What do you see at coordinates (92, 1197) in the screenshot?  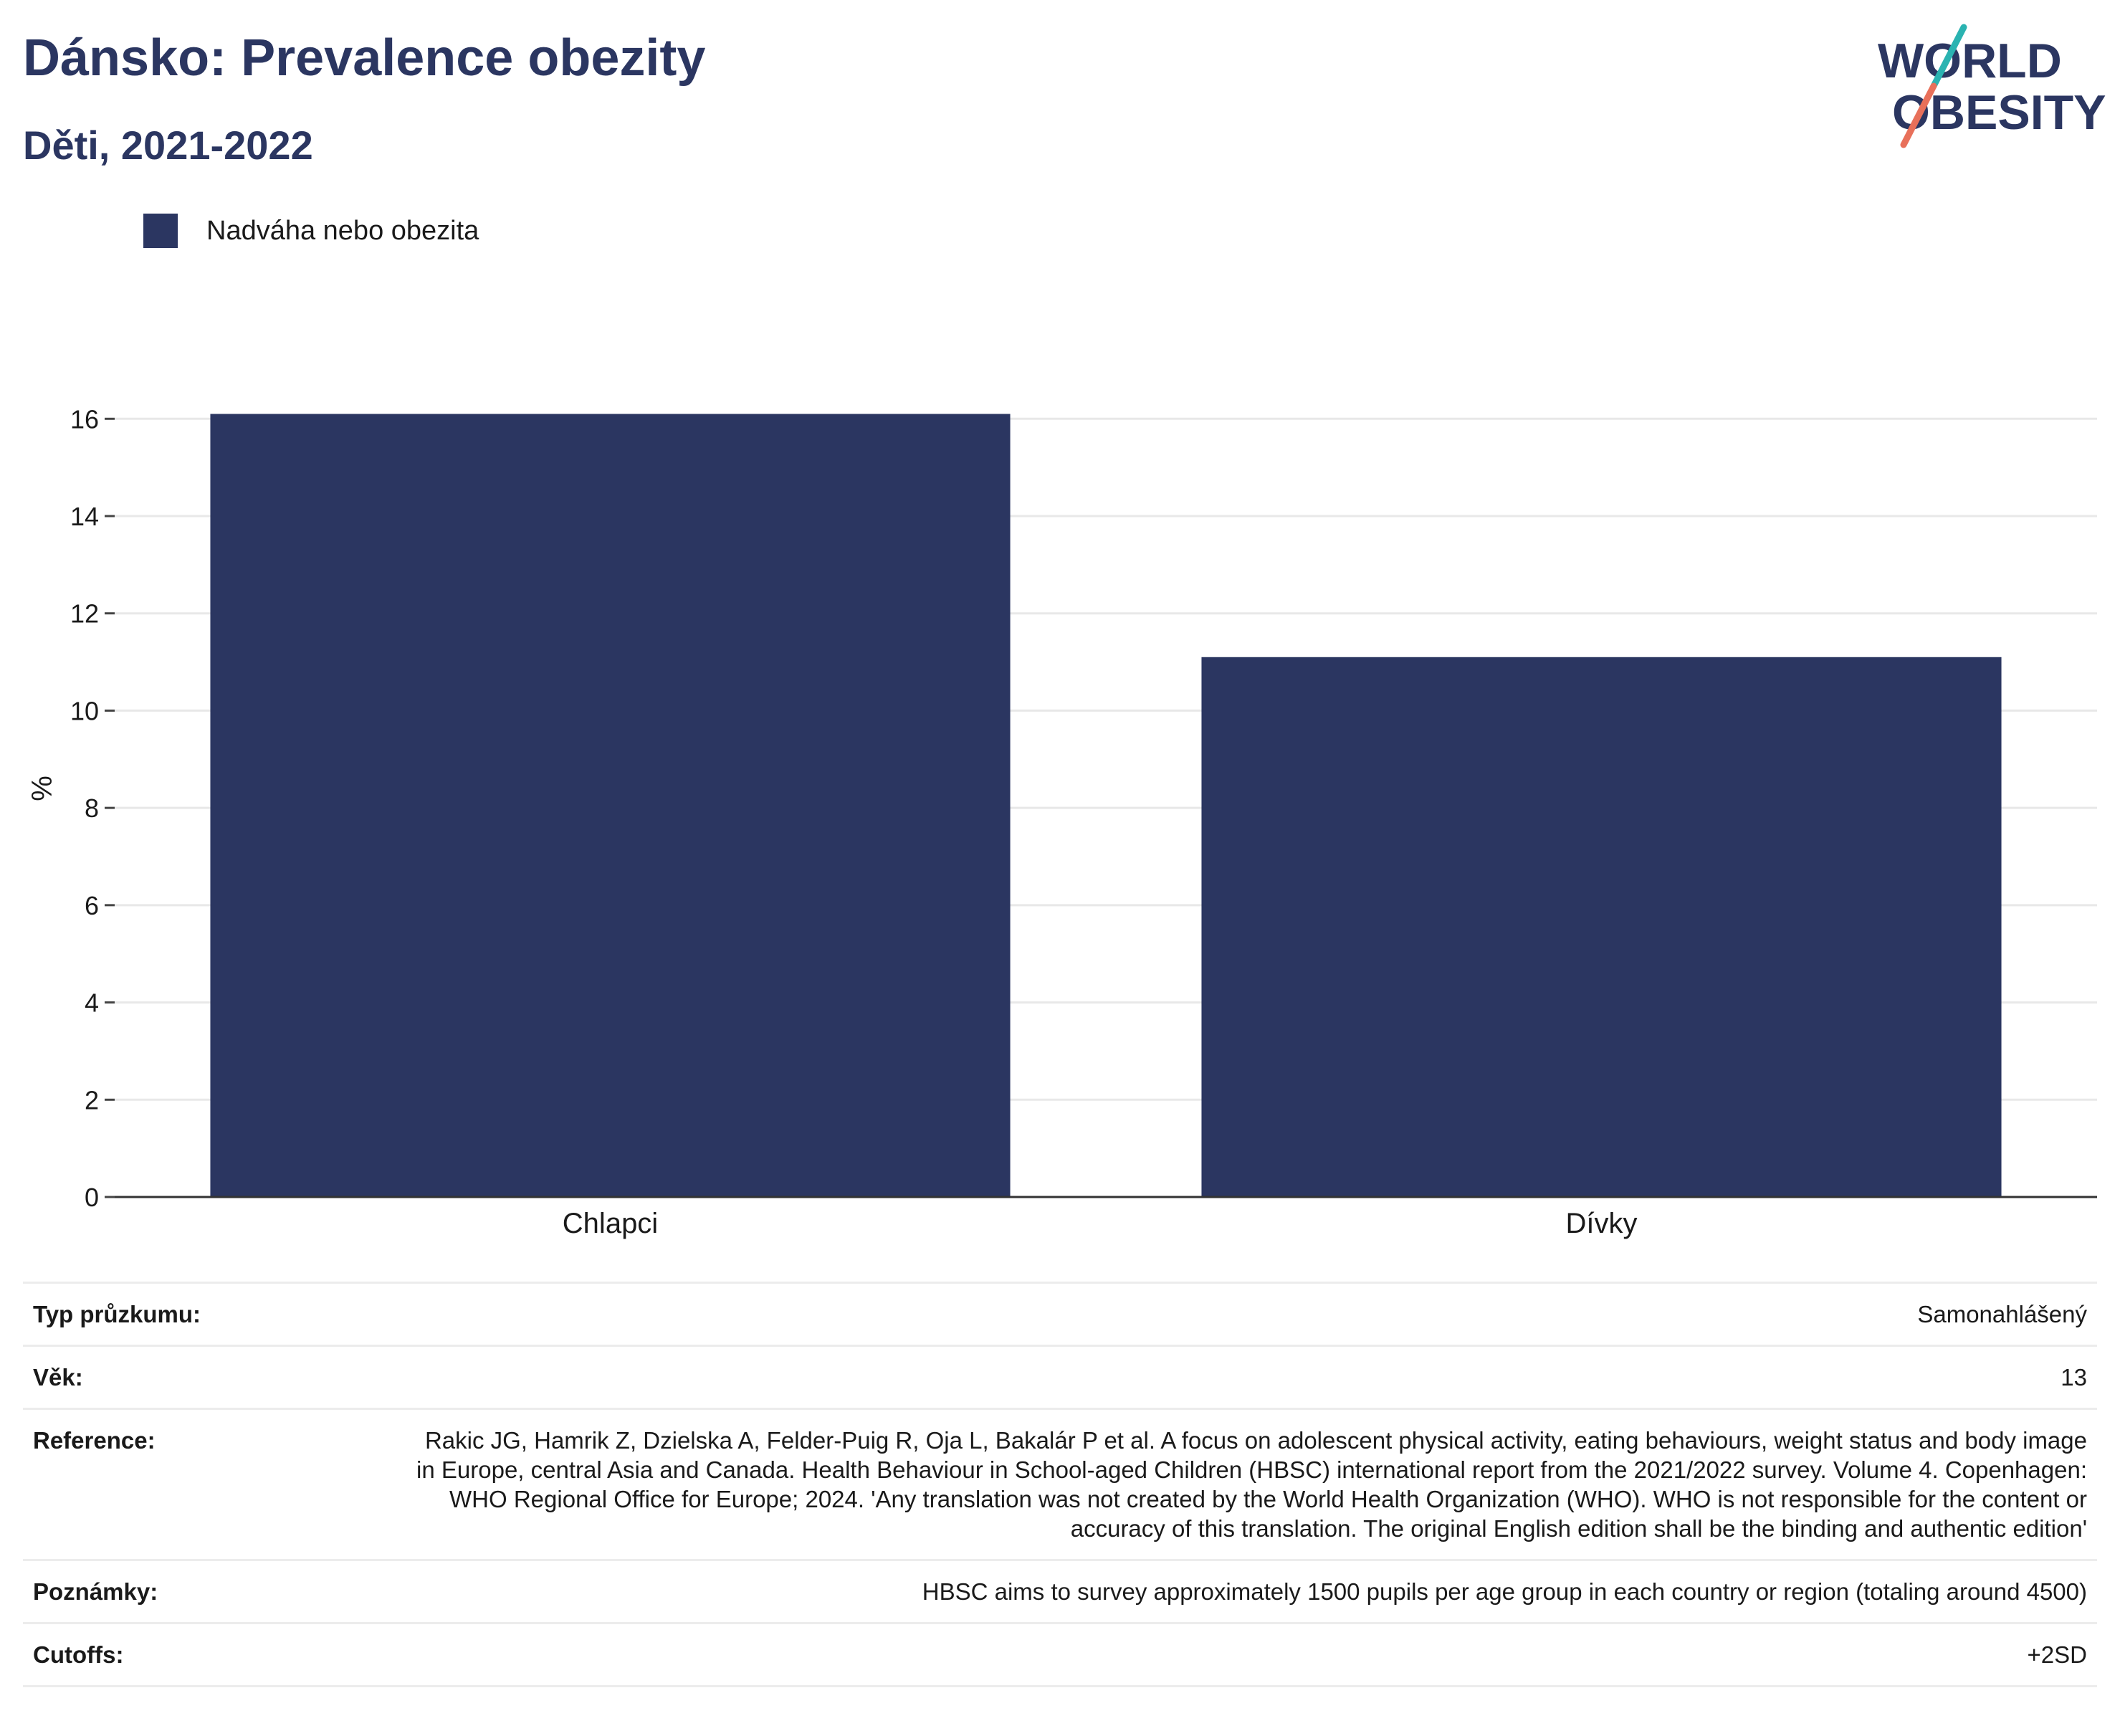 I see `y-tick-label: 0` at bounding box center [92, 1197].